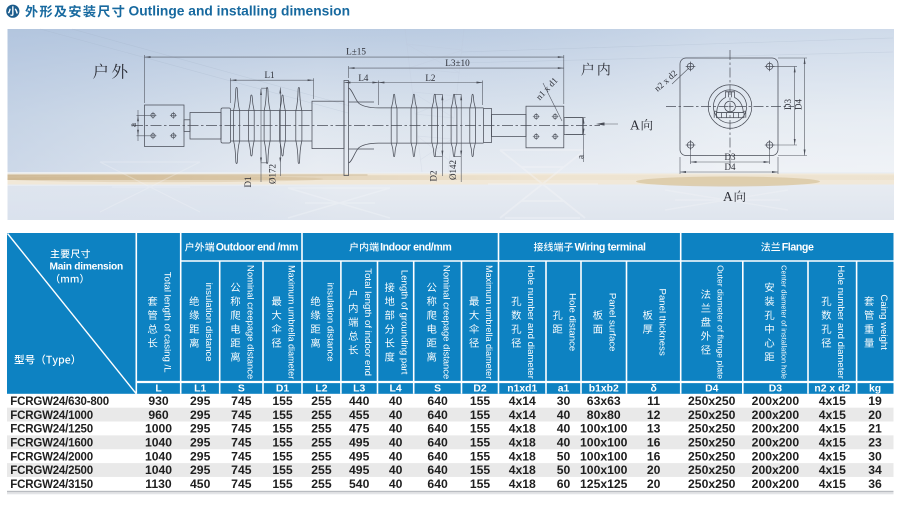 This screenshot has height=507, width=900. What do you see at coordinates (415, 247) in the screenshot?
I see `svg-text: Indoor end/mm` at bounding box center [415, 247].